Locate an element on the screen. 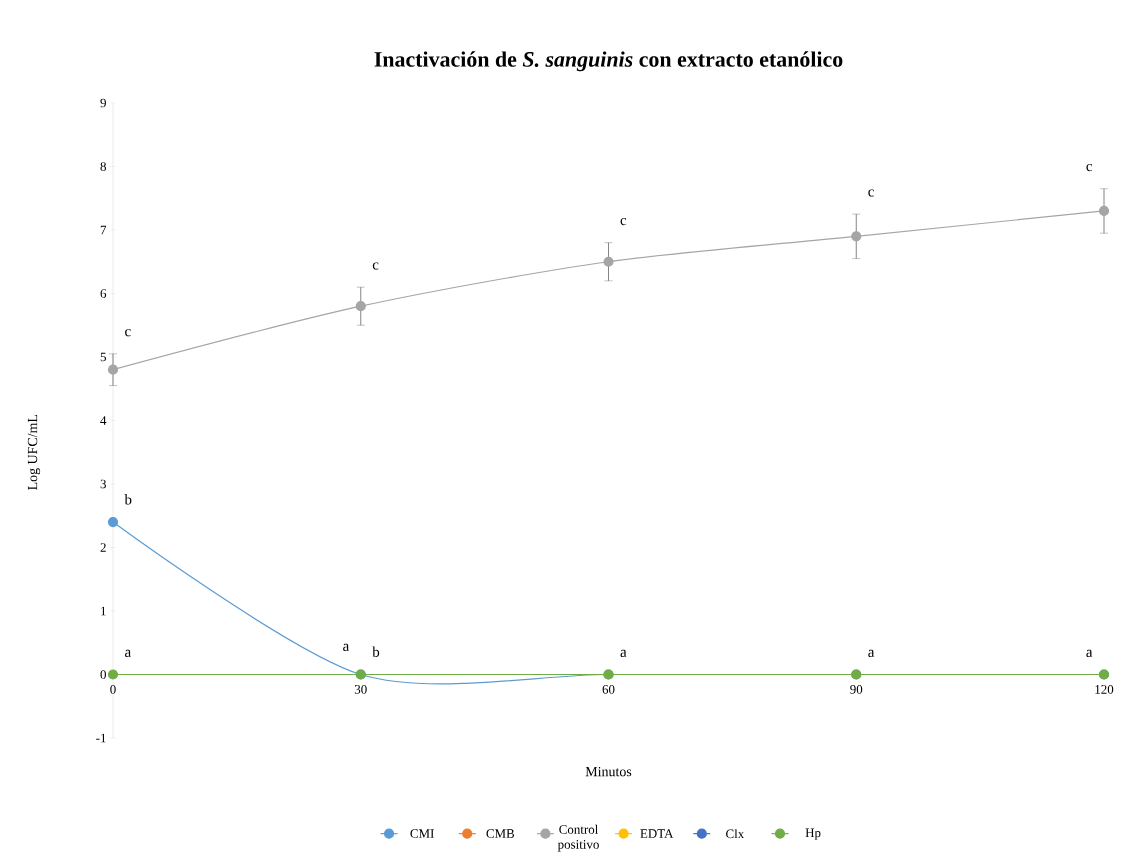 The height and width of the screenshot is (852, 1126). legend-label: Clx is located at coordinates (735, 834).